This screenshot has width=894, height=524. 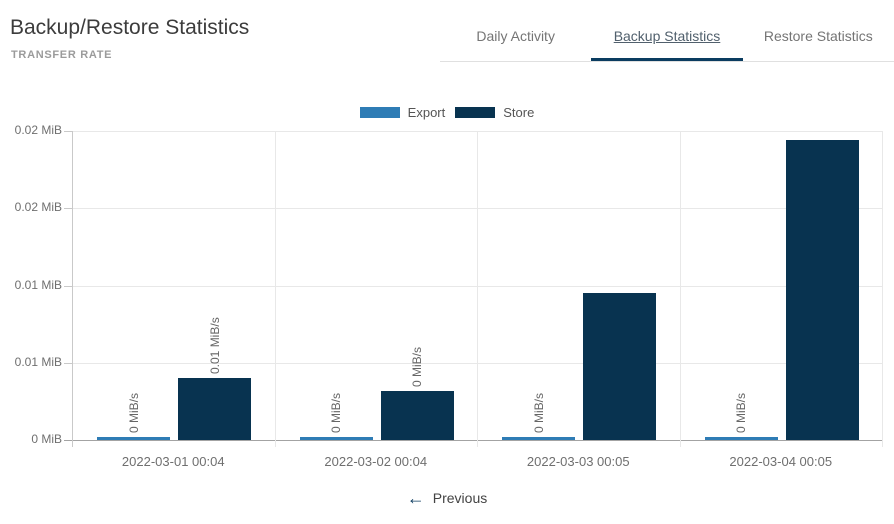 I want to click on legend-item-store: Store, so click(x=494, y=112).